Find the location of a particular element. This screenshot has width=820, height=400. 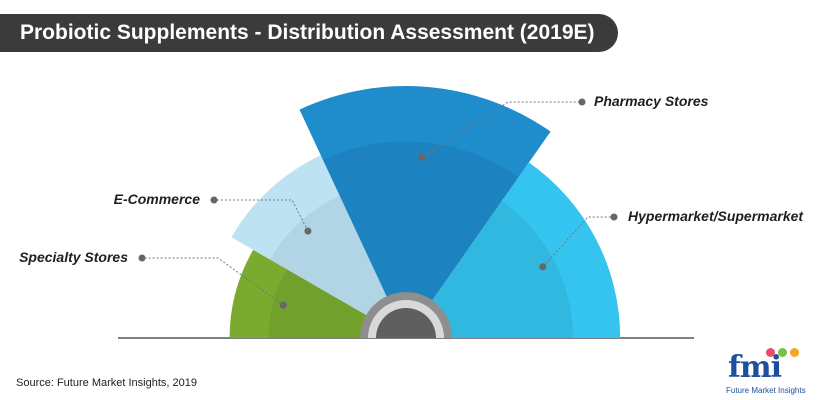

segment-label: Specialty Stores is located at coordinates (73, 257).